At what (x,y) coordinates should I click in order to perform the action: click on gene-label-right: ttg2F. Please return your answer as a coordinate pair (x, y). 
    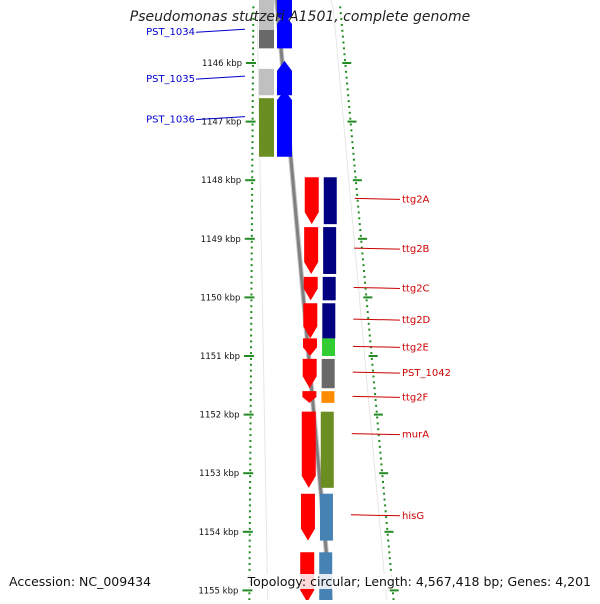
    Looking at the image, I should click on (415, 397).